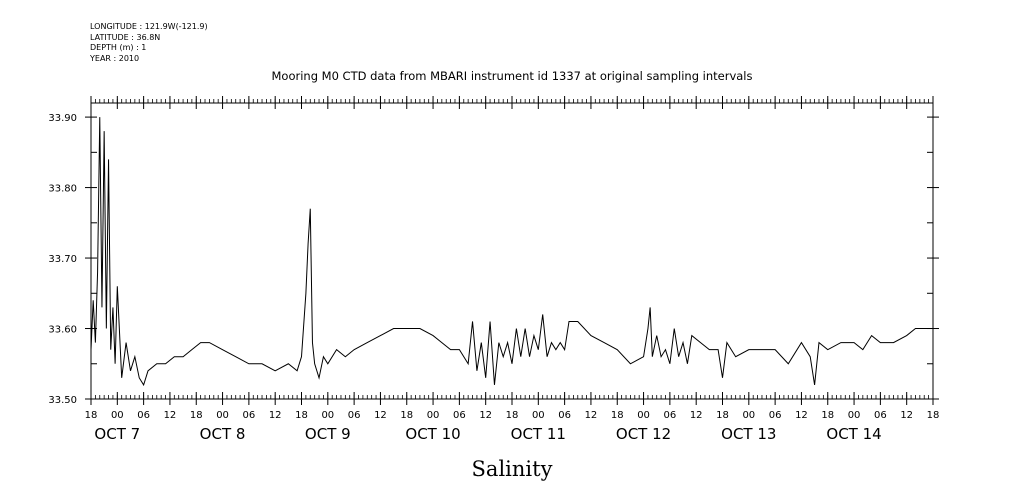  Describe the element at coordinates (125, 37) in the screenshot. I see `latitude-label: LATITUDE : 36.8N` at that location.